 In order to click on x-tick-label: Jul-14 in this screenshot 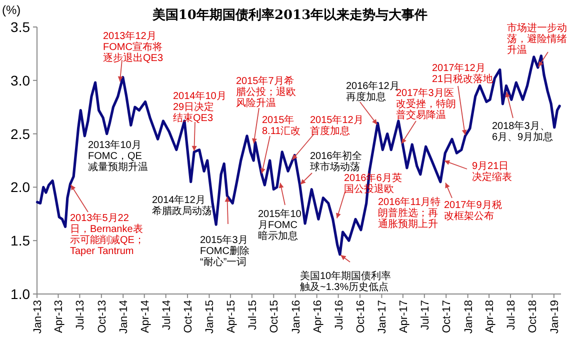, I will do `click(166, 315)`.